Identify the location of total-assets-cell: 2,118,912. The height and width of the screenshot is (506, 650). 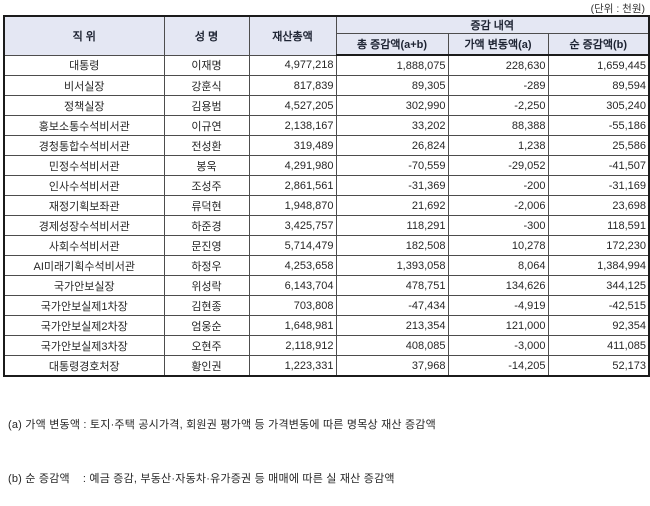
(292, 345).